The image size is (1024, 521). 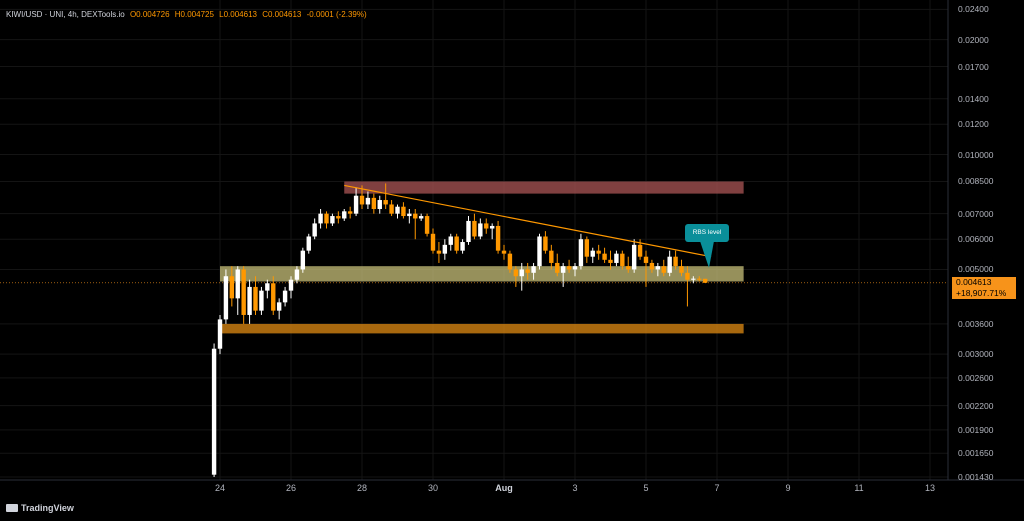 I want to click on zone-support, so click(x=482, y=328).